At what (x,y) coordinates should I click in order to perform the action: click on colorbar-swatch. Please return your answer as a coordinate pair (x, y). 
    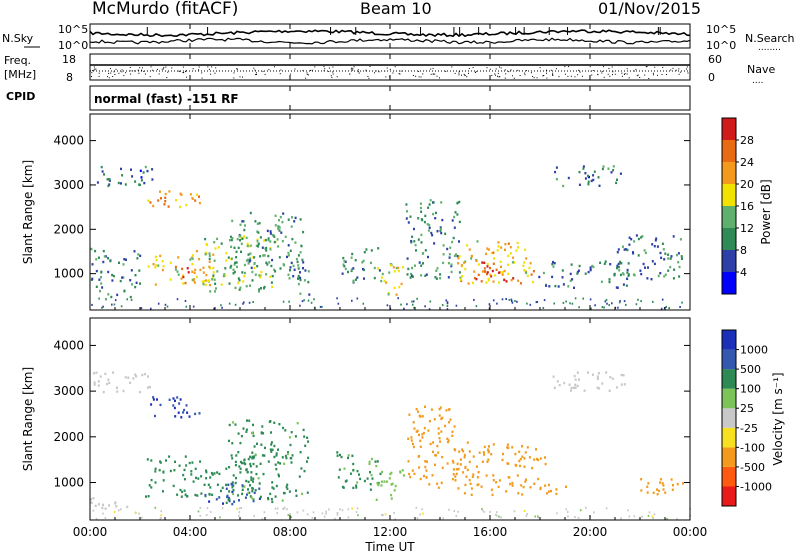
    Looking at the image, I should click on (729, 239).